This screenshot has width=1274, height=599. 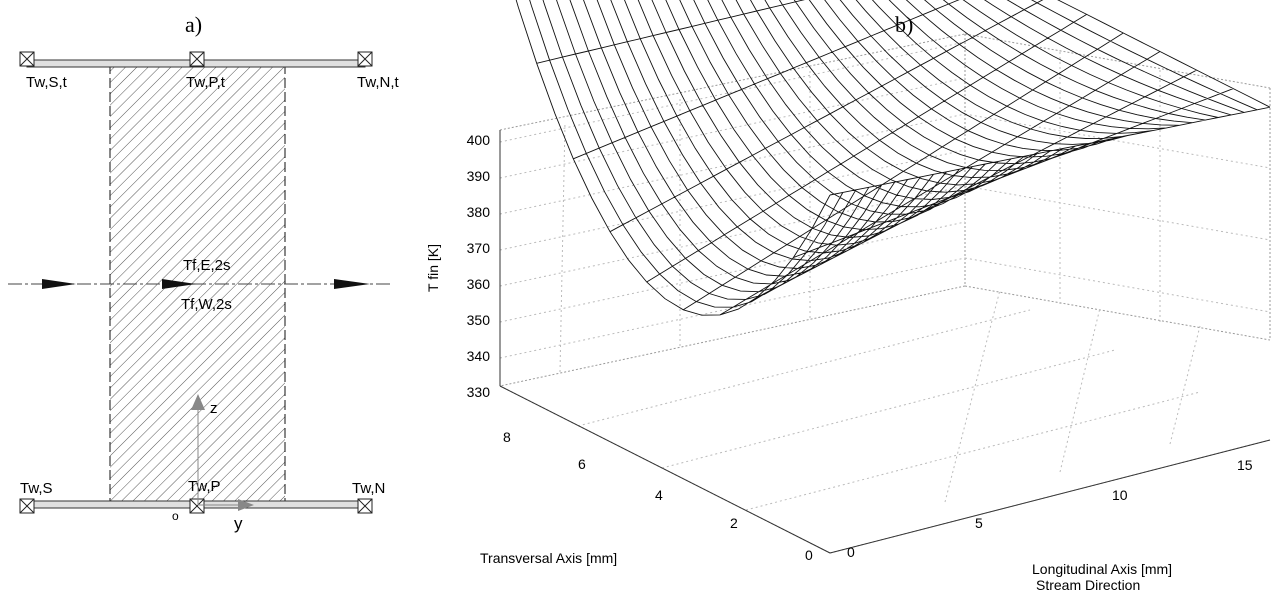 What do you see at coordinates (479, 284) in the screenshot?
I see `z-tick: 360` at bounding box center [479, 284].